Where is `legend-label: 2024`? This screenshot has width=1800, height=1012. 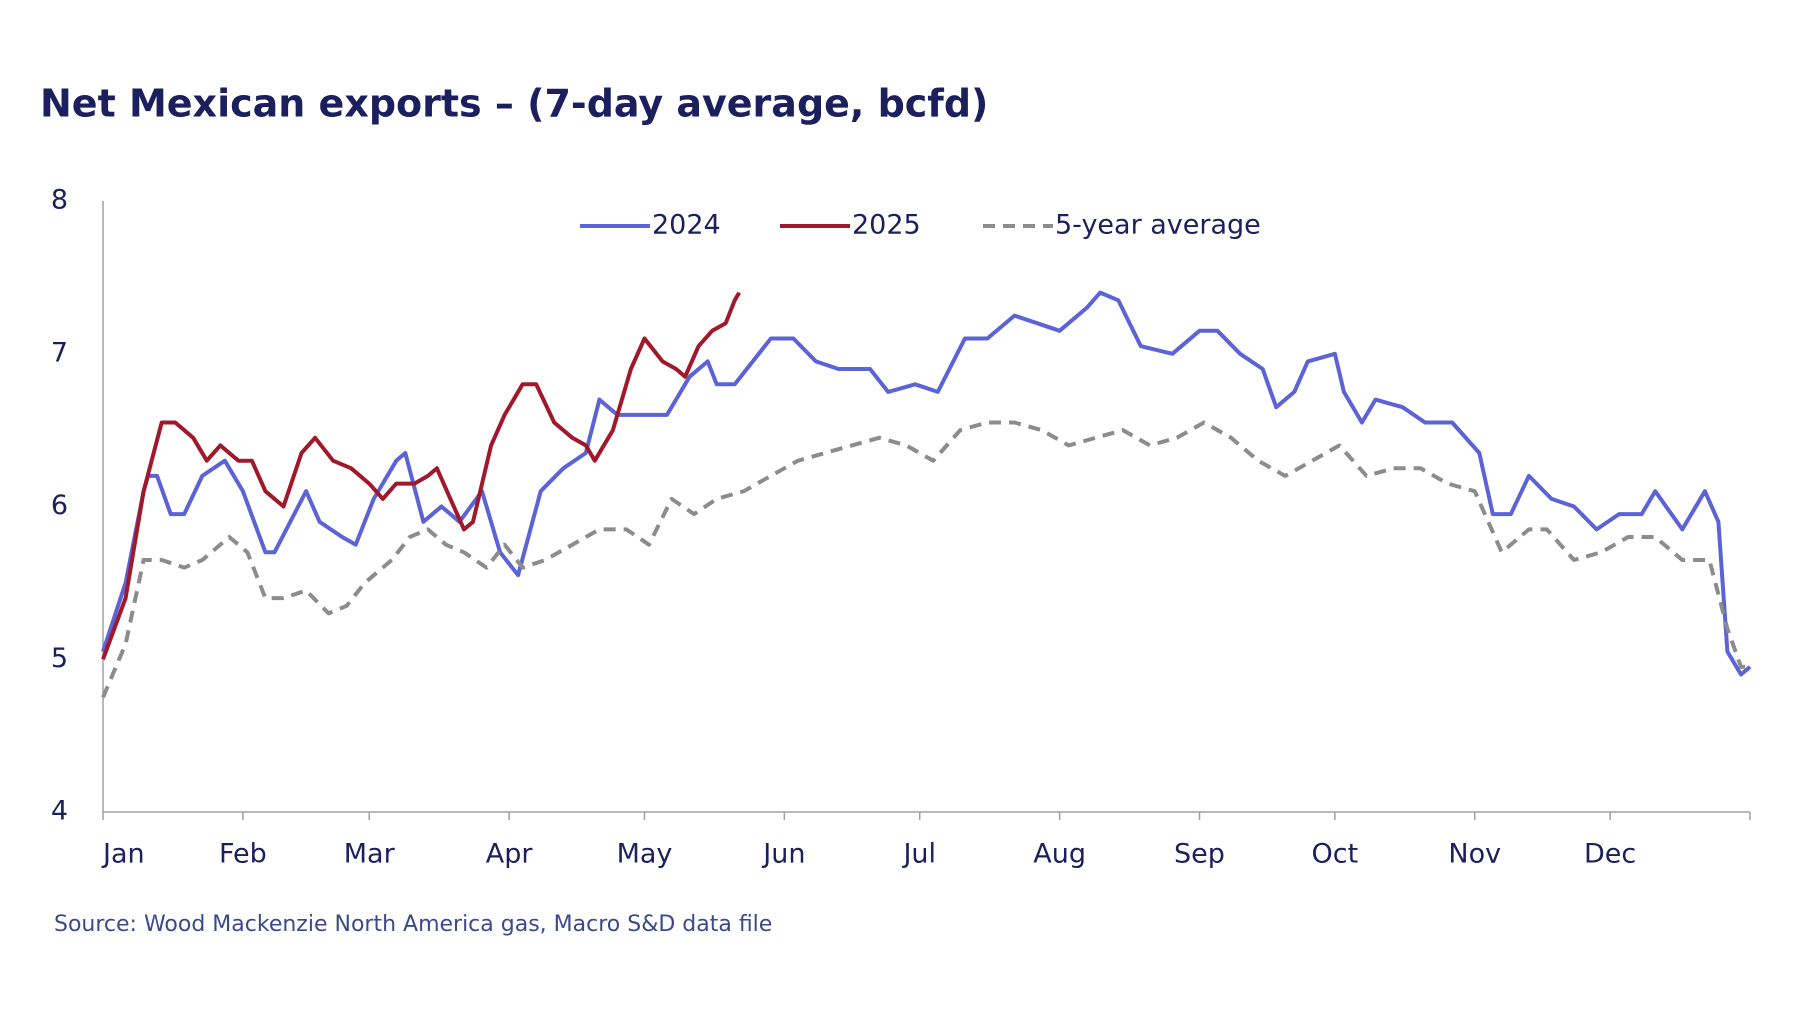
legend-label: 2024 is located at coordinates (686, 225).